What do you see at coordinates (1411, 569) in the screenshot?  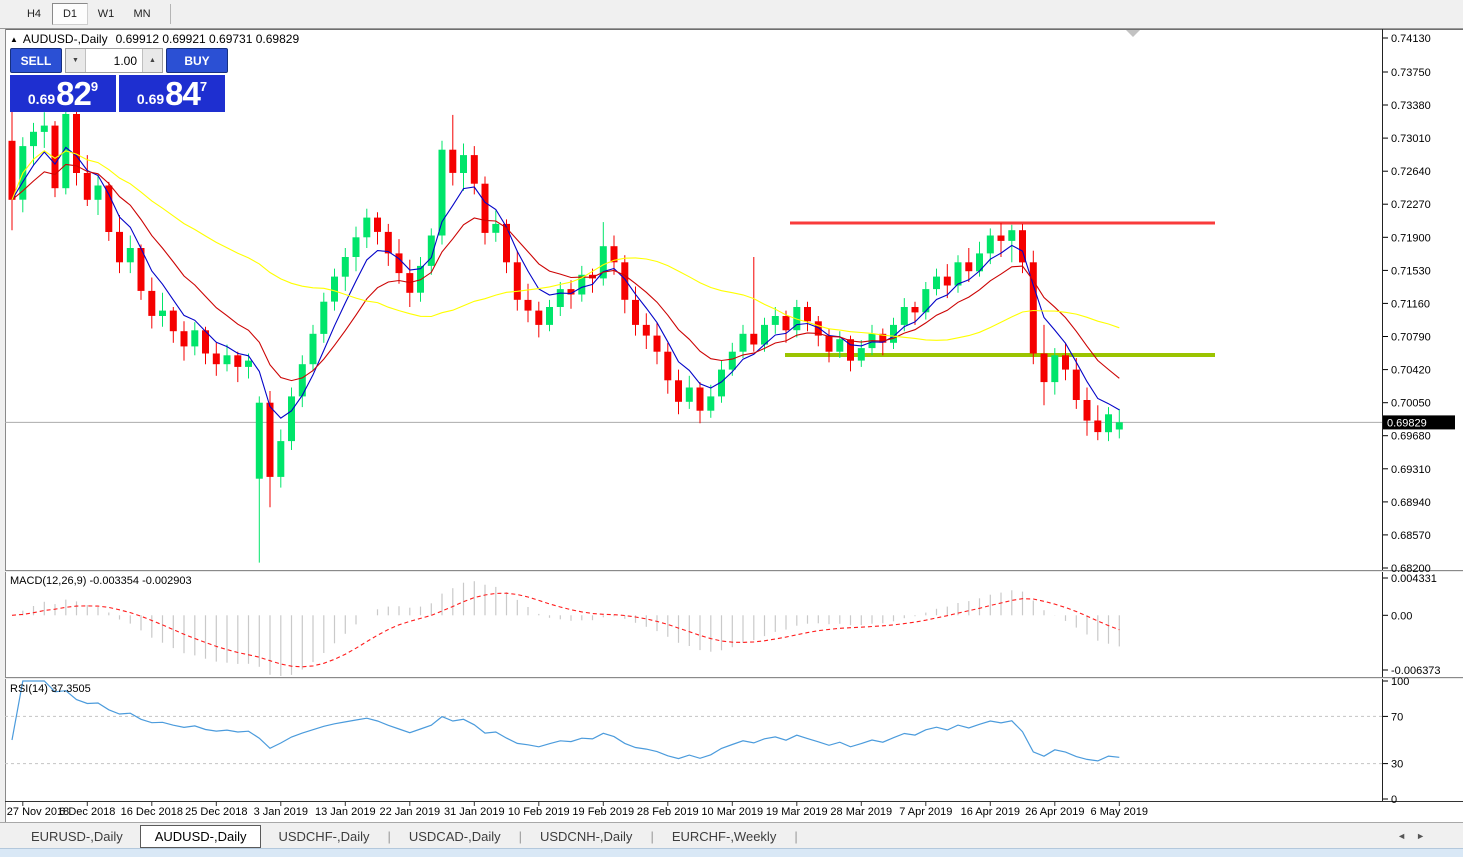 I see `svg-text: 0.68200` at bounding box center [1411, 569].